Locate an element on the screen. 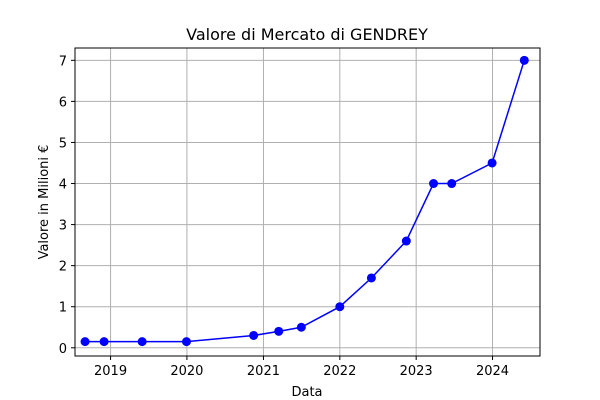  y-tick-label: 3 is located at coordinates (63, 226).